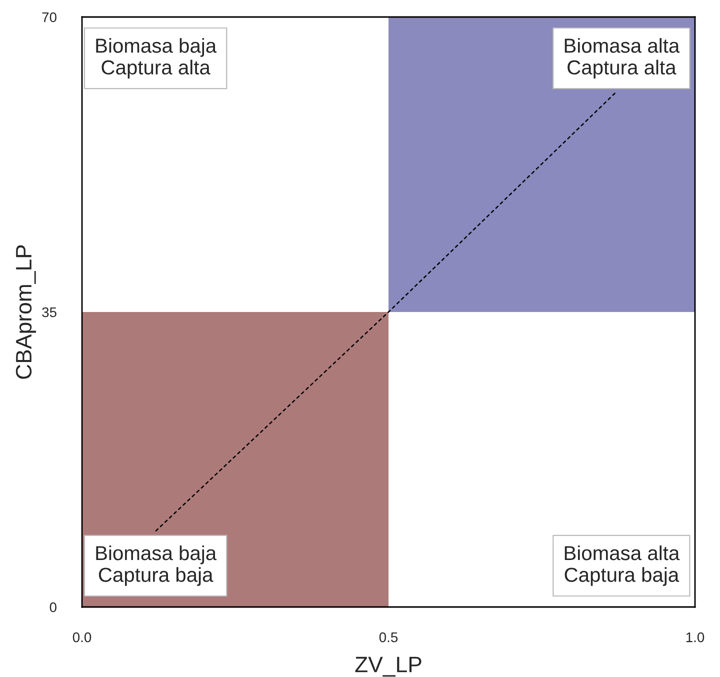 The image size is (720, 677). Describe the element at coordinates (49, 17) in the screenshot. I see `y-tick-label: 70` at that location.